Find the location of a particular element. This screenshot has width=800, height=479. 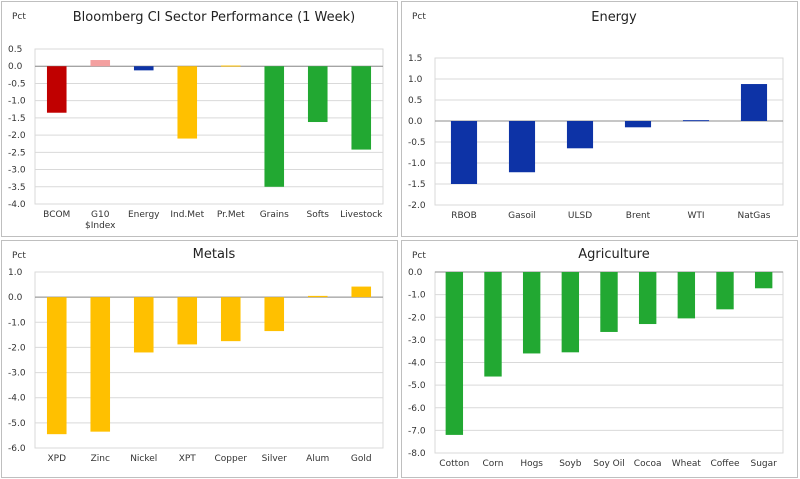

category-label: Ind.Met is located at coordinates (187, 215).